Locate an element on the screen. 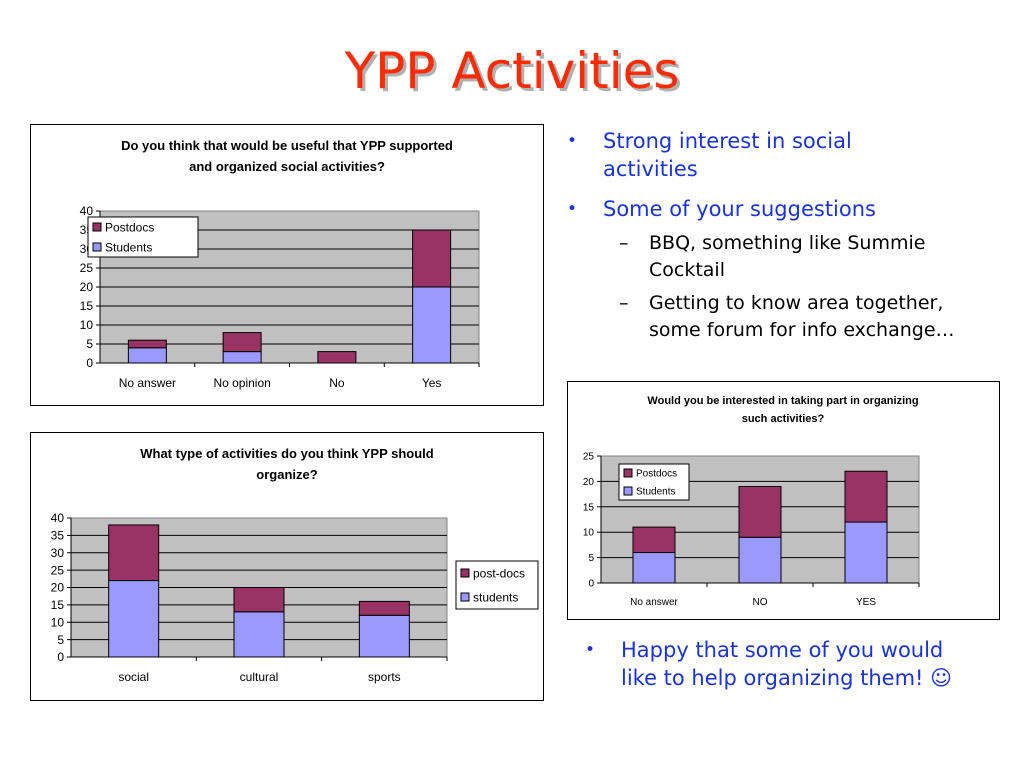 The width and height of the screenshot is (1024, 768). x-tick-label: social is located at coordinates (133, 677).